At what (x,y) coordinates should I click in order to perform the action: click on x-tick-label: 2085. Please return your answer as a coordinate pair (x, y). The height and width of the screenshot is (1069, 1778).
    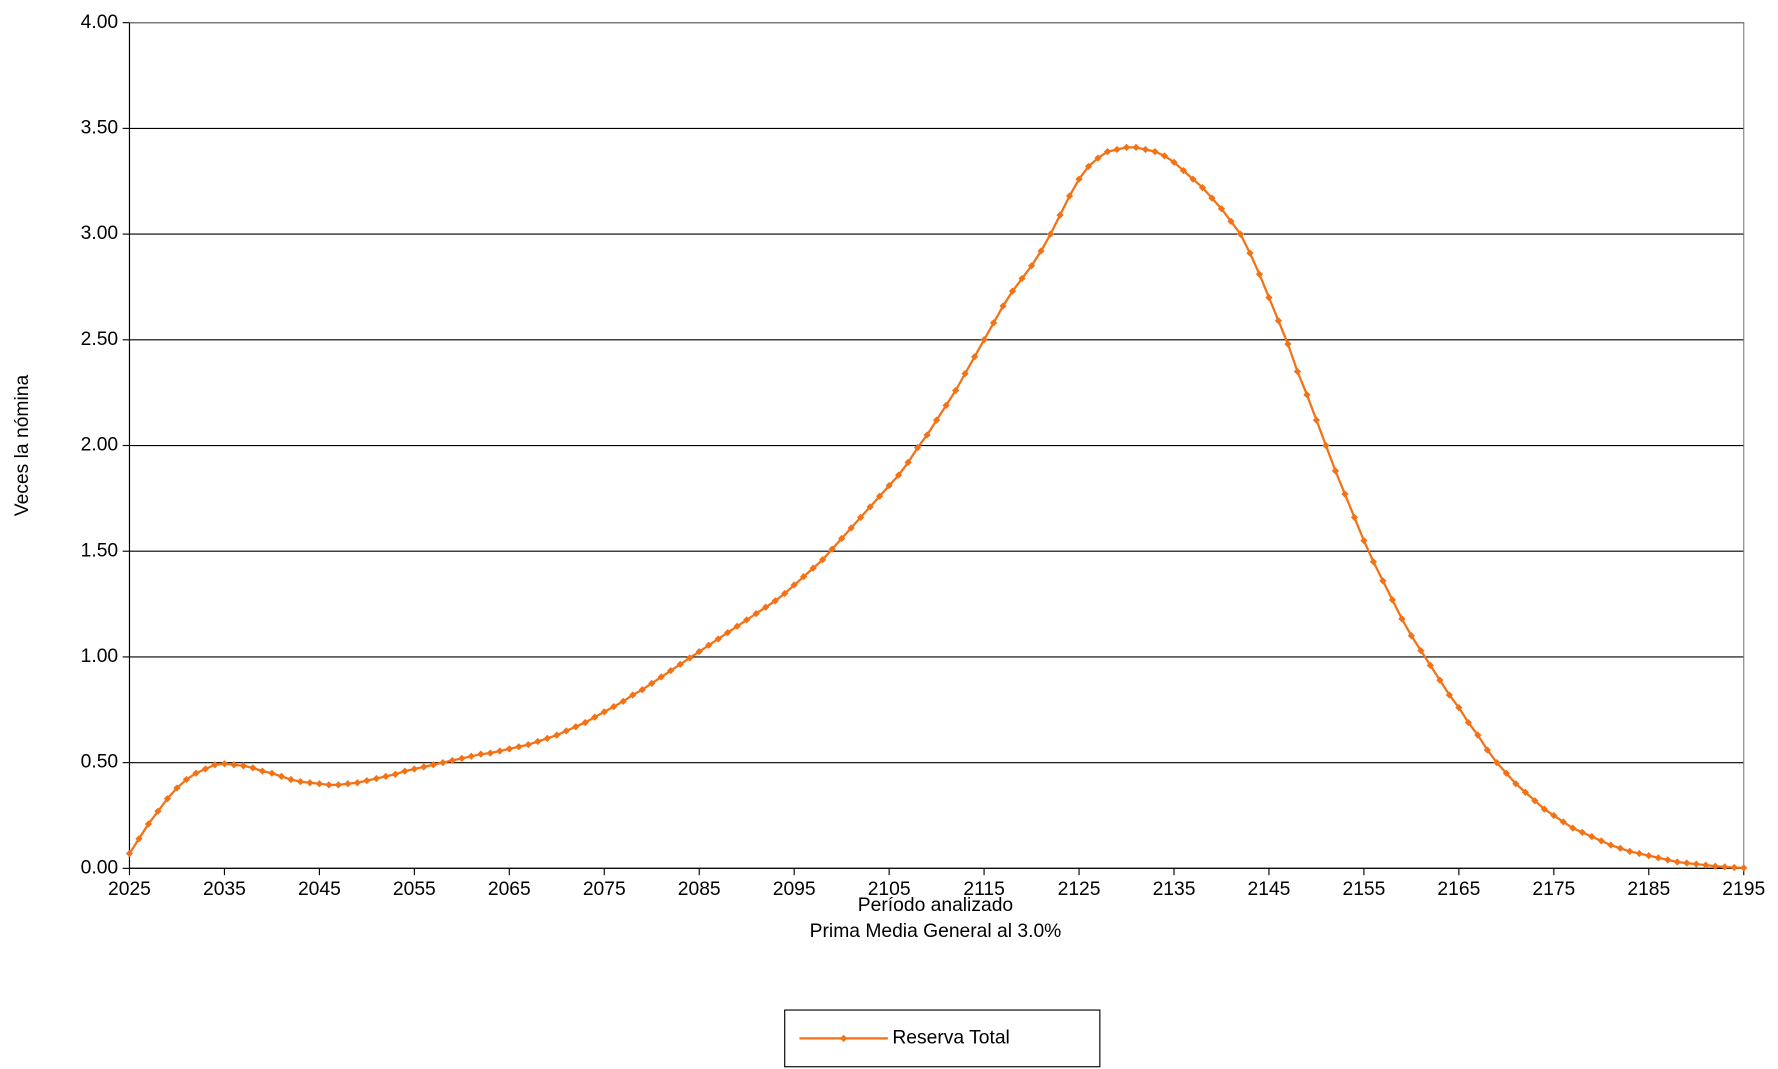
    Looking at the image, I should click on (699, 889).